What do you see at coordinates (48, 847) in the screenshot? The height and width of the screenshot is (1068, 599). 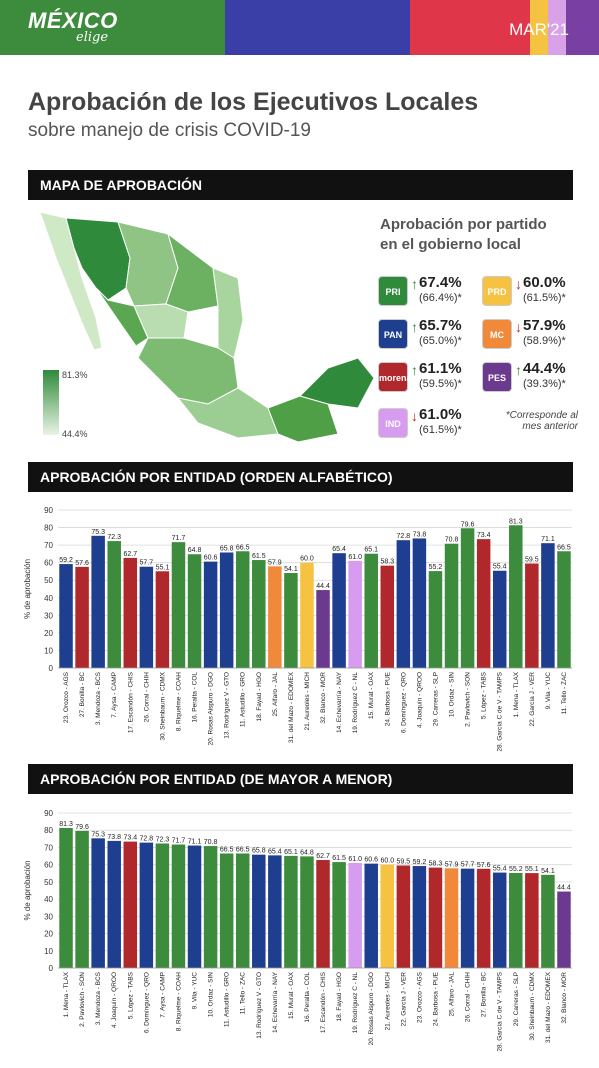 I see `y-tick-label: 70` at bounding box center [48, 847].